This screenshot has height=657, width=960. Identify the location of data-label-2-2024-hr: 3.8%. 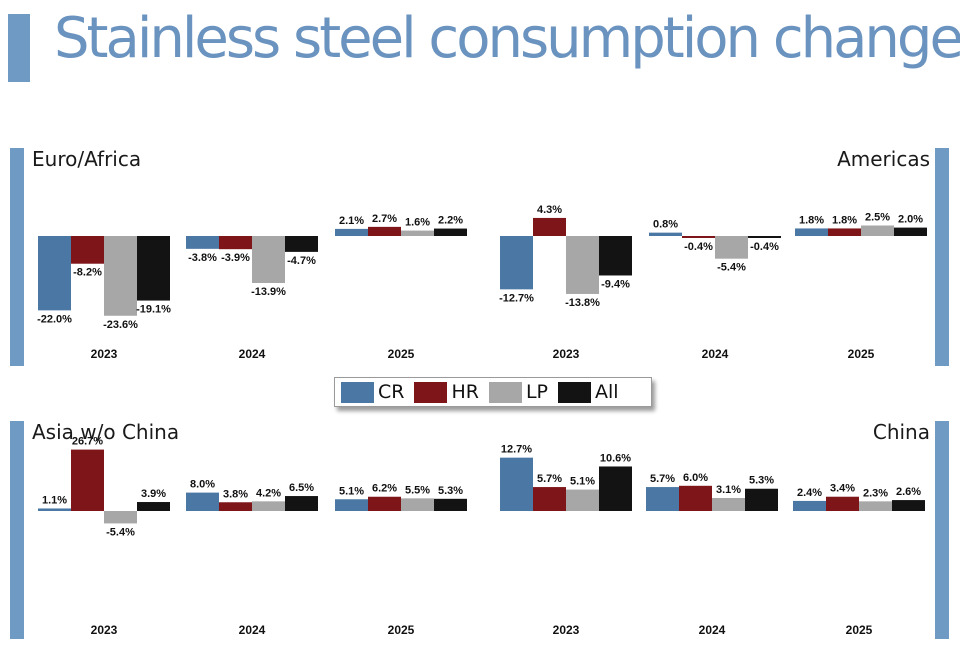
(235, 494).